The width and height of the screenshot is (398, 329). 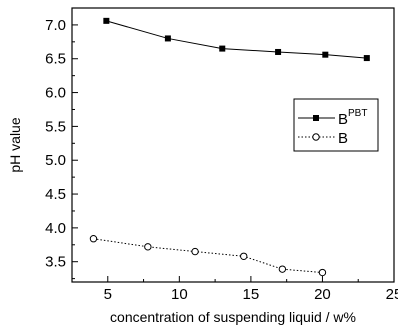 I want to click on legend: BPBT B, so click(x=336, y=125).